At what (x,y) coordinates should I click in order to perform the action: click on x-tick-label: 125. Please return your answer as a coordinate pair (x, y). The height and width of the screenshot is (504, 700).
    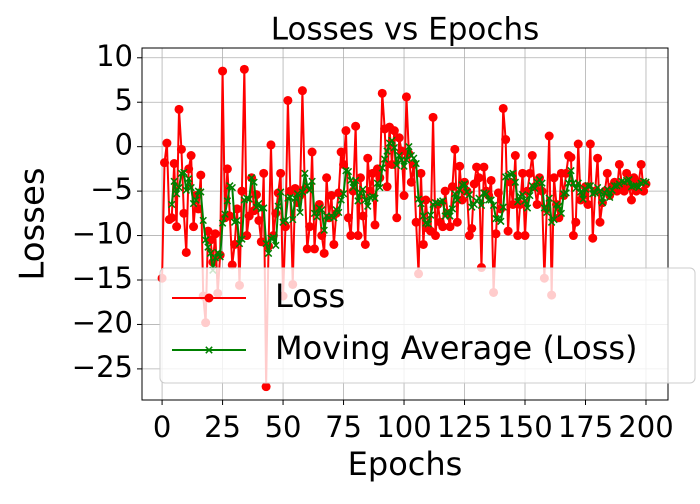
    Looking at the image, I should click on (464, 427).